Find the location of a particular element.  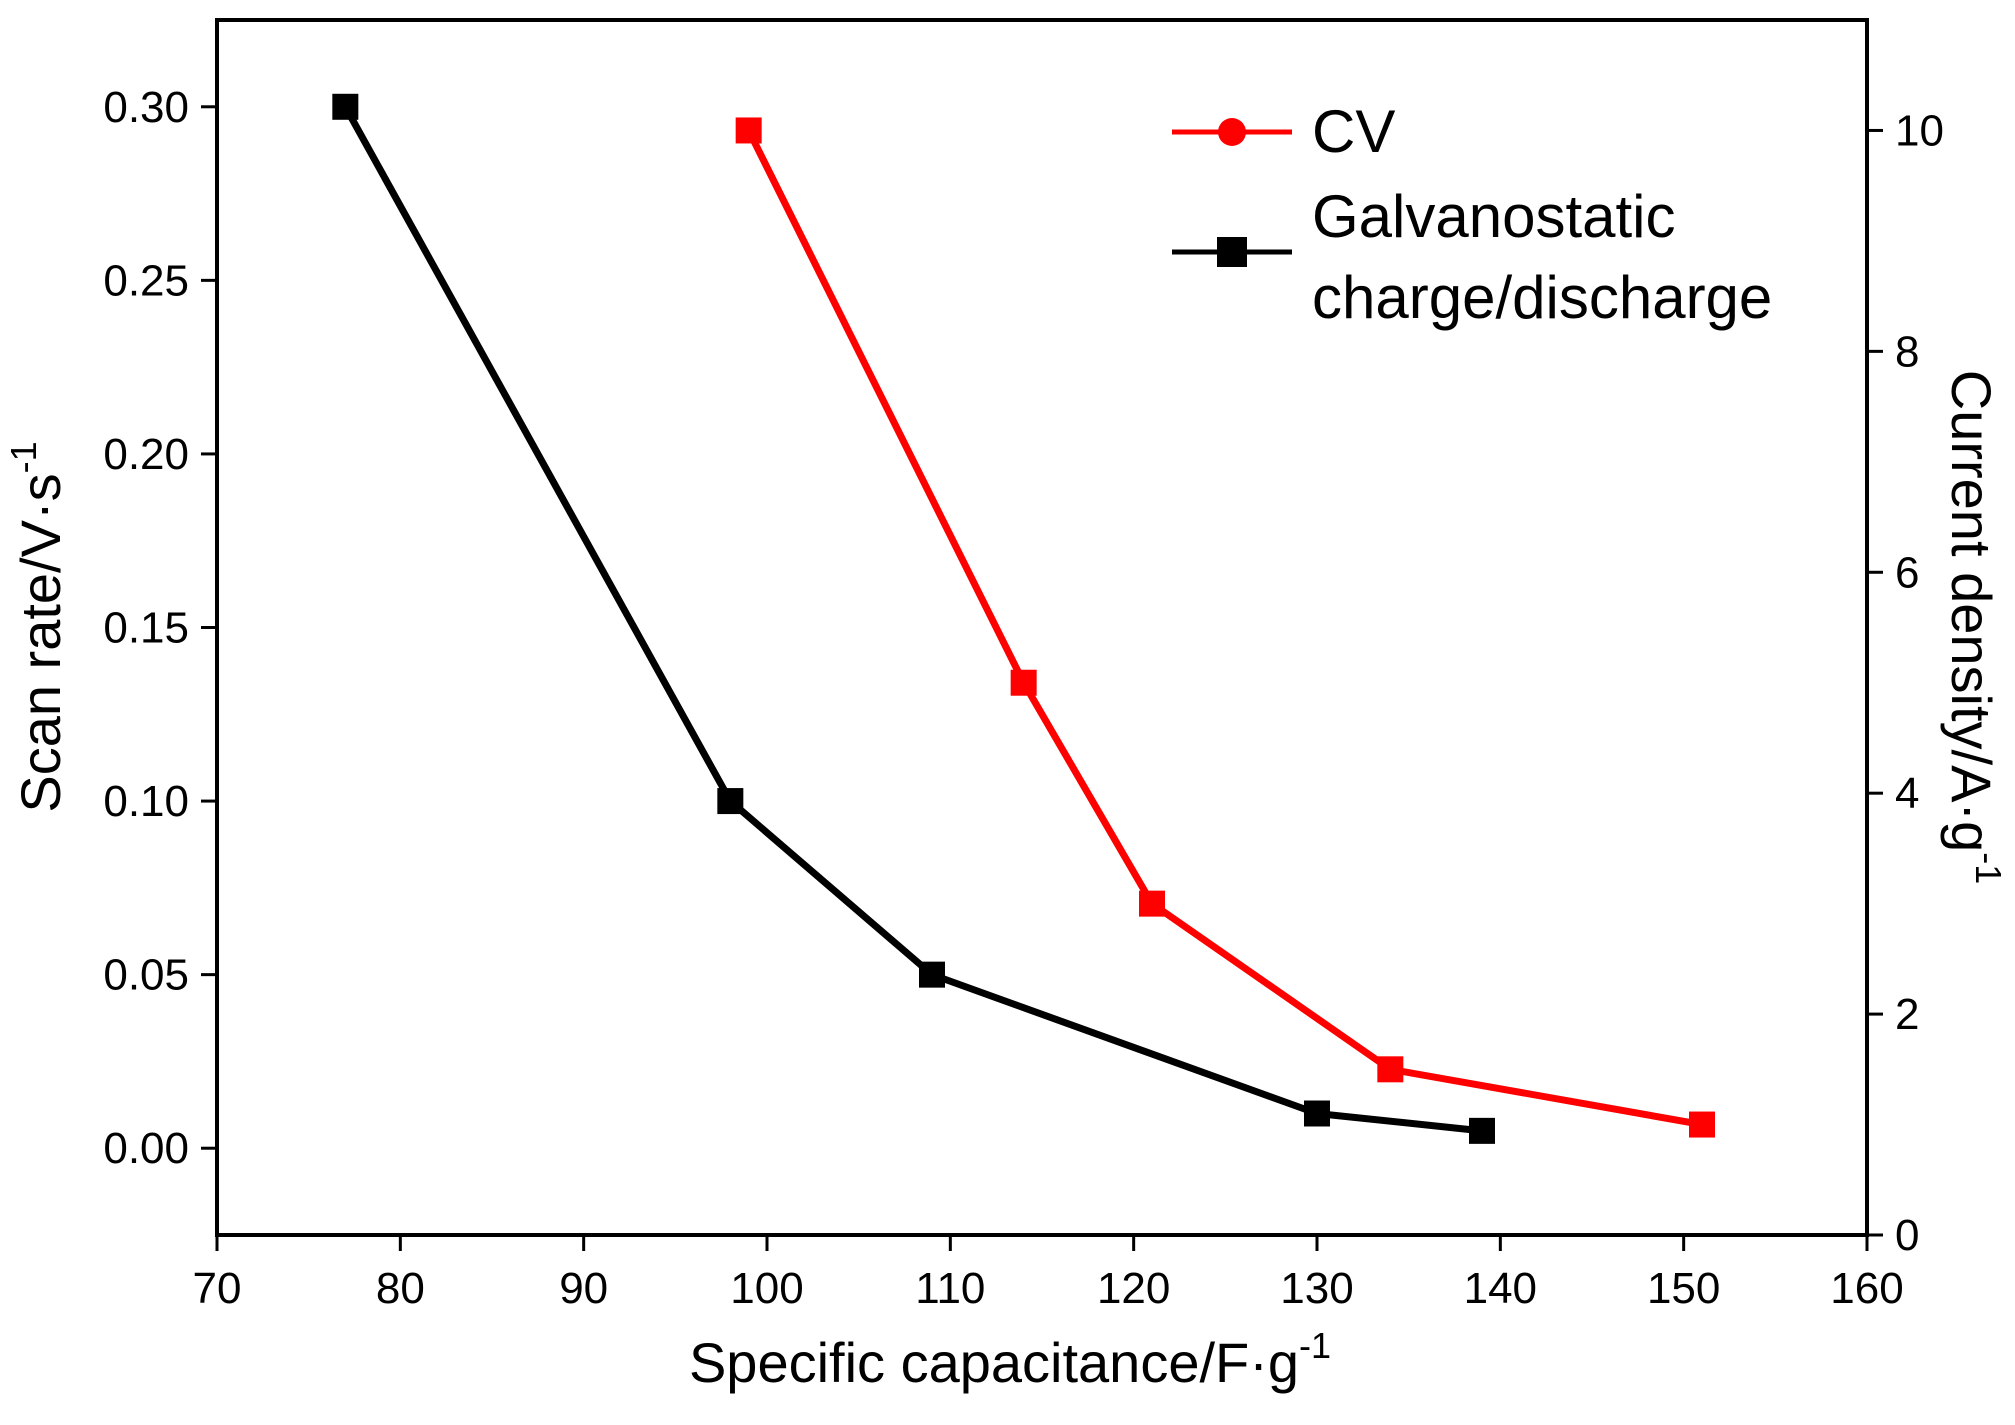

x-tick-label: 150 is located at coordinates (1683, 1288).